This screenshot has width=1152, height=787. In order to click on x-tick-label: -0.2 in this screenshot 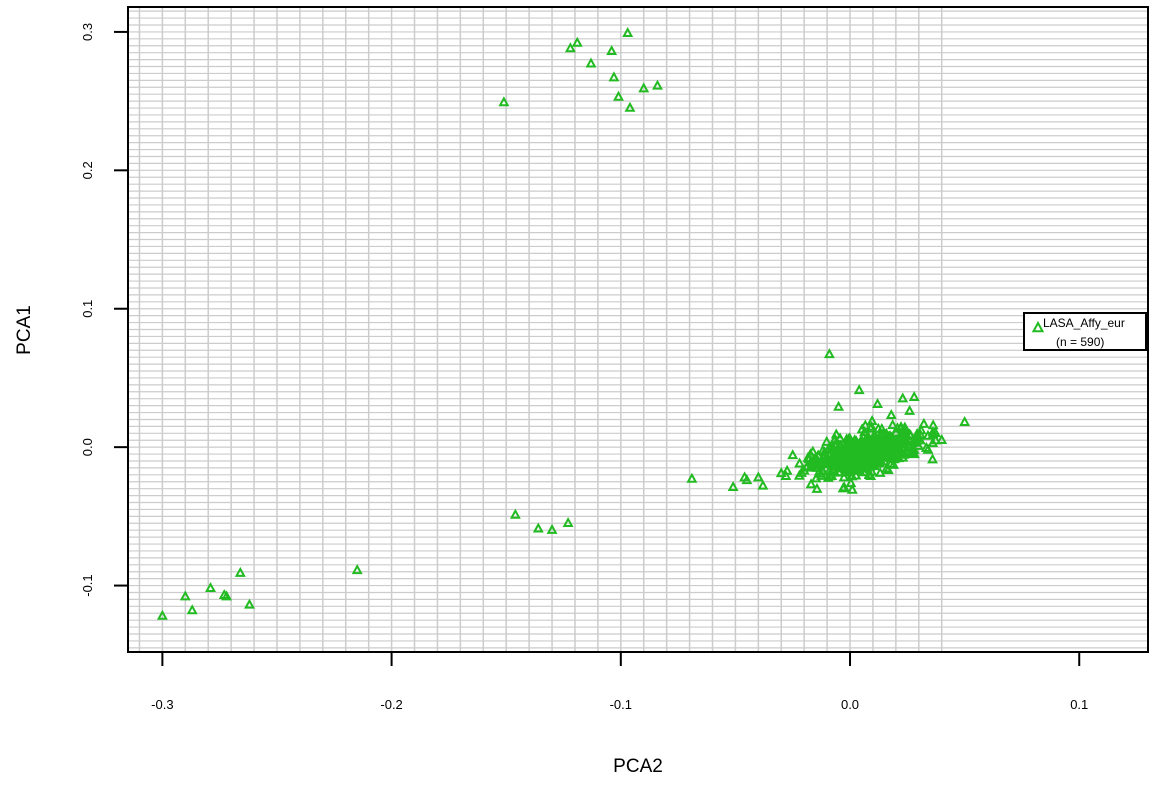, I will do `click(391, 704)`.